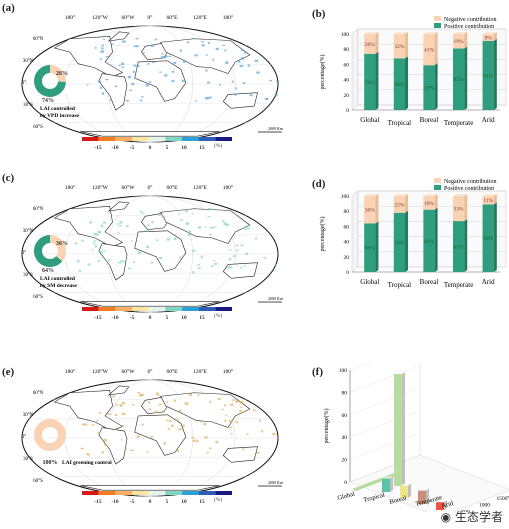  I want to click on legend-tick: -5, so click(132, 318).